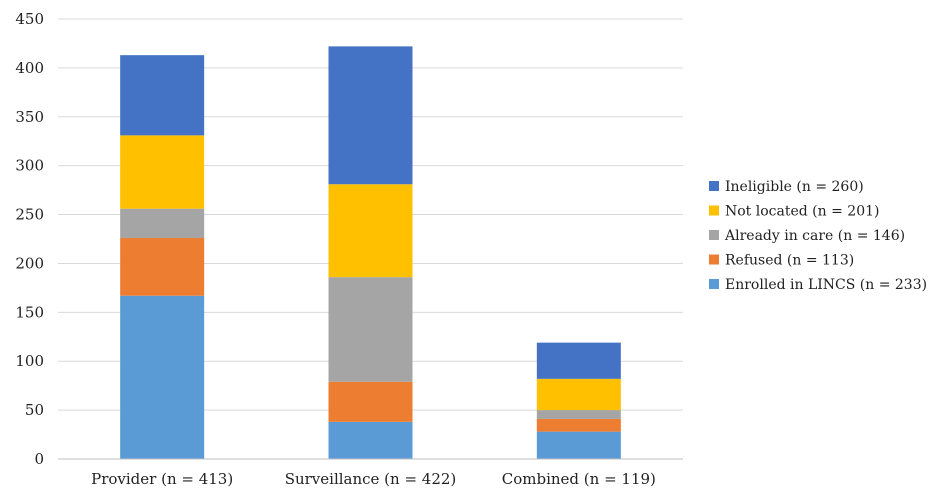  What do you see at coordinates (29, 19) in the screenshot?
I see `y-tick-label: 450` at bounding box center [29, 19].